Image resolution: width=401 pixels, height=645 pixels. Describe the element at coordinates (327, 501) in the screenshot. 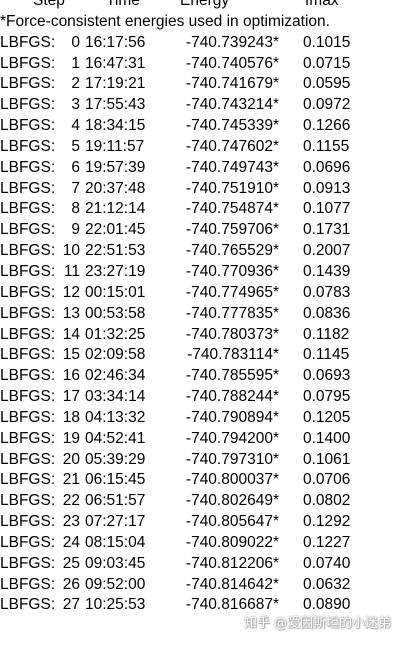

I see `step-fmax: 0.0802` at that location.